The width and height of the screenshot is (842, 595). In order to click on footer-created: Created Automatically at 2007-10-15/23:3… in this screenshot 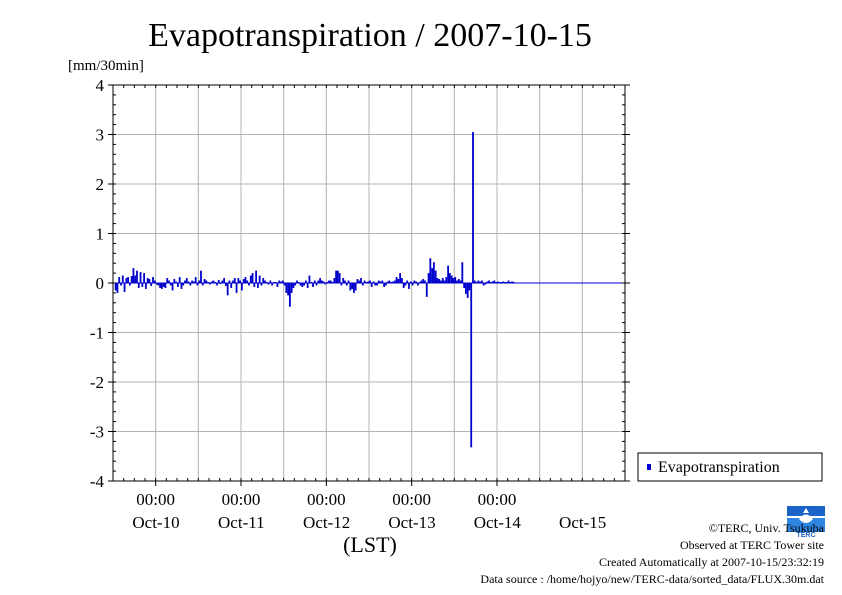, I will do `click(711, 562)`.